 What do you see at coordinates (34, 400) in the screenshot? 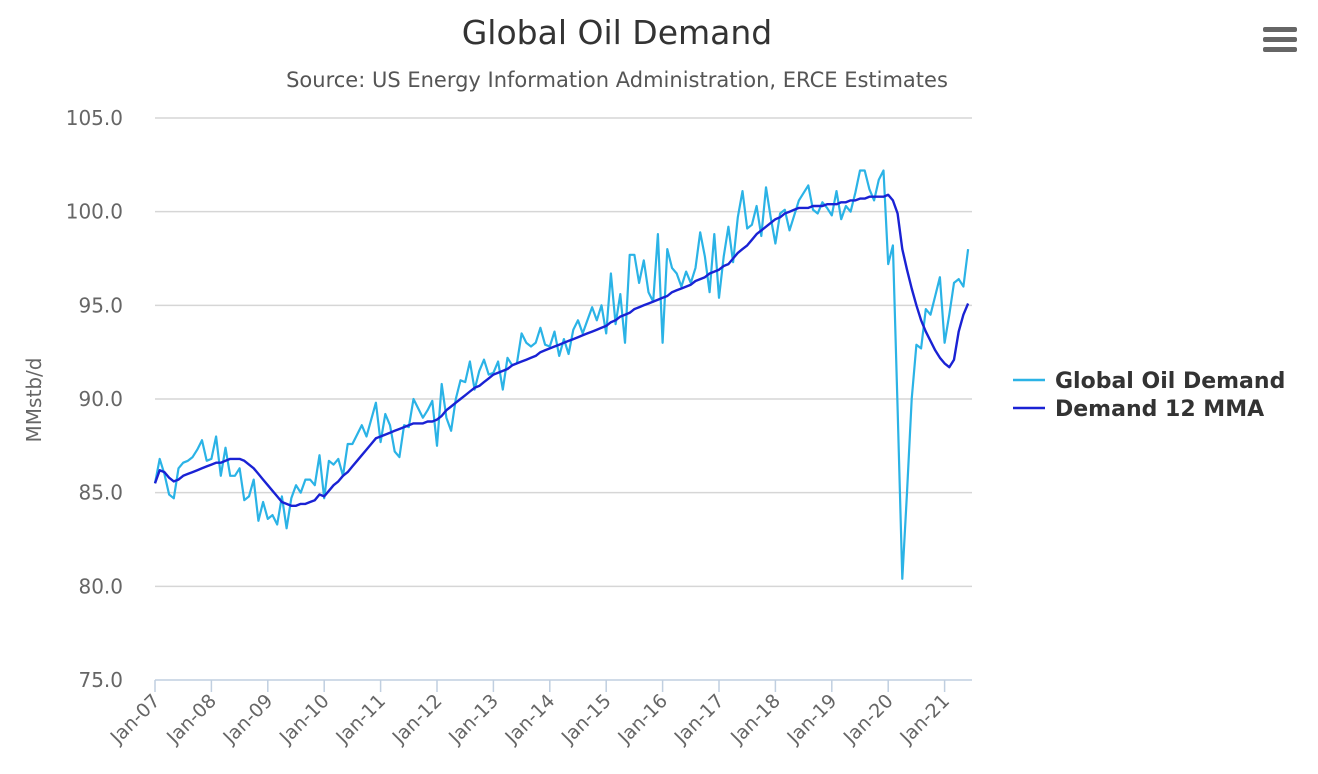
I see `y-axis-title: MMstb/d` at bounding box center [34, 400].